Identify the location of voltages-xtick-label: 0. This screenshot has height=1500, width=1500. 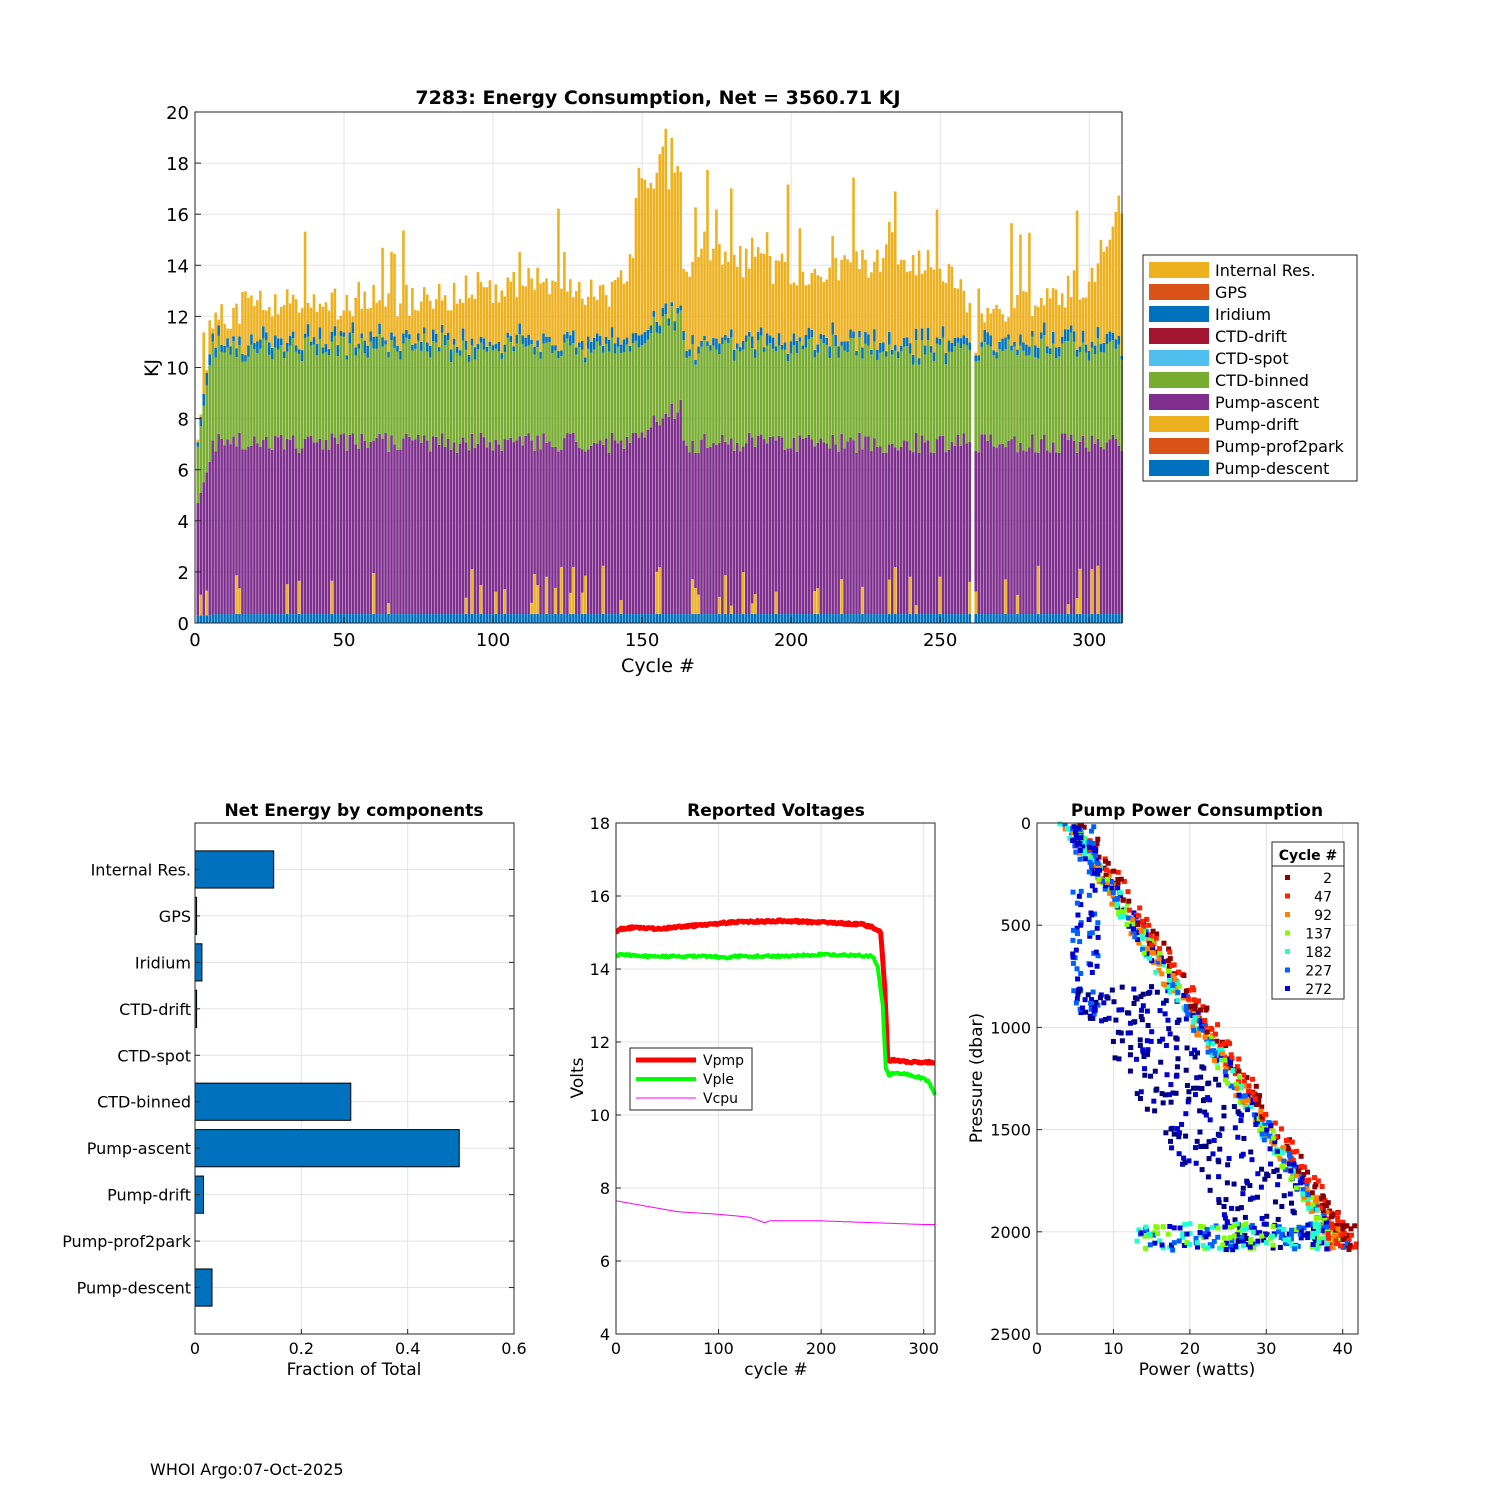
(616, 1348).